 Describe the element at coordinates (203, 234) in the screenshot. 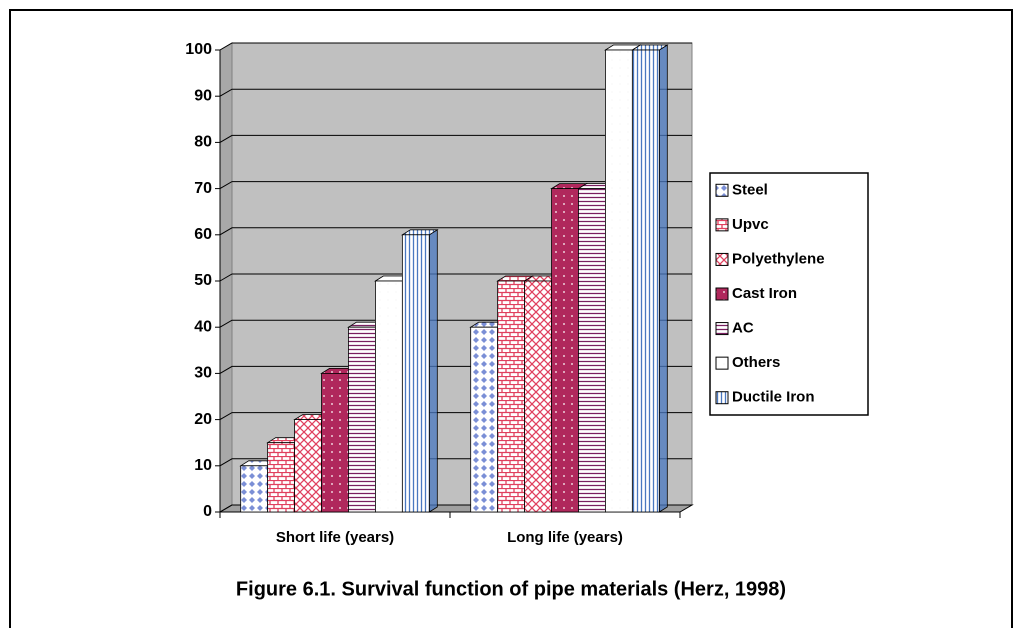

I see `y-tick-label: 60` at that location.